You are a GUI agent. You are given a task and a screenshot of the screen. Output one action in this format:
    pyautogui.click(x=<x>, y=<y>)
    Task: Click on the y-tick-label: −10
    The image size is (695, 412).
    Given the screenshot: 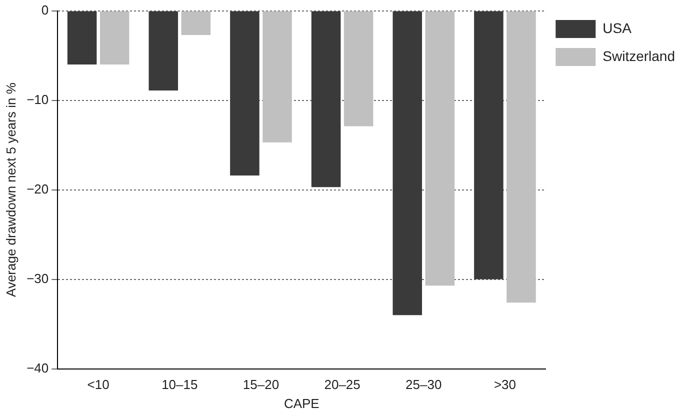 What is the action you would take?
    pyautogui.click(x=37, y=99)
    